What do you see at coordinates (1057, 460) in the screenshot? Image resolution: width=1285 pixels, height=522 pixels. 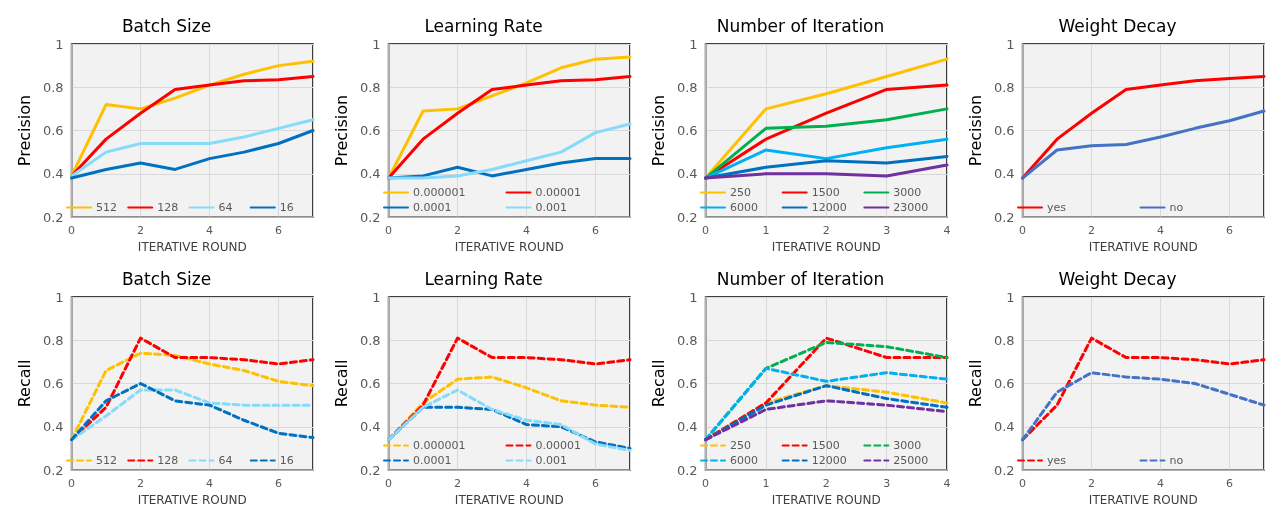 I see `legend-label: yes` at bounding box center [1057, 460].